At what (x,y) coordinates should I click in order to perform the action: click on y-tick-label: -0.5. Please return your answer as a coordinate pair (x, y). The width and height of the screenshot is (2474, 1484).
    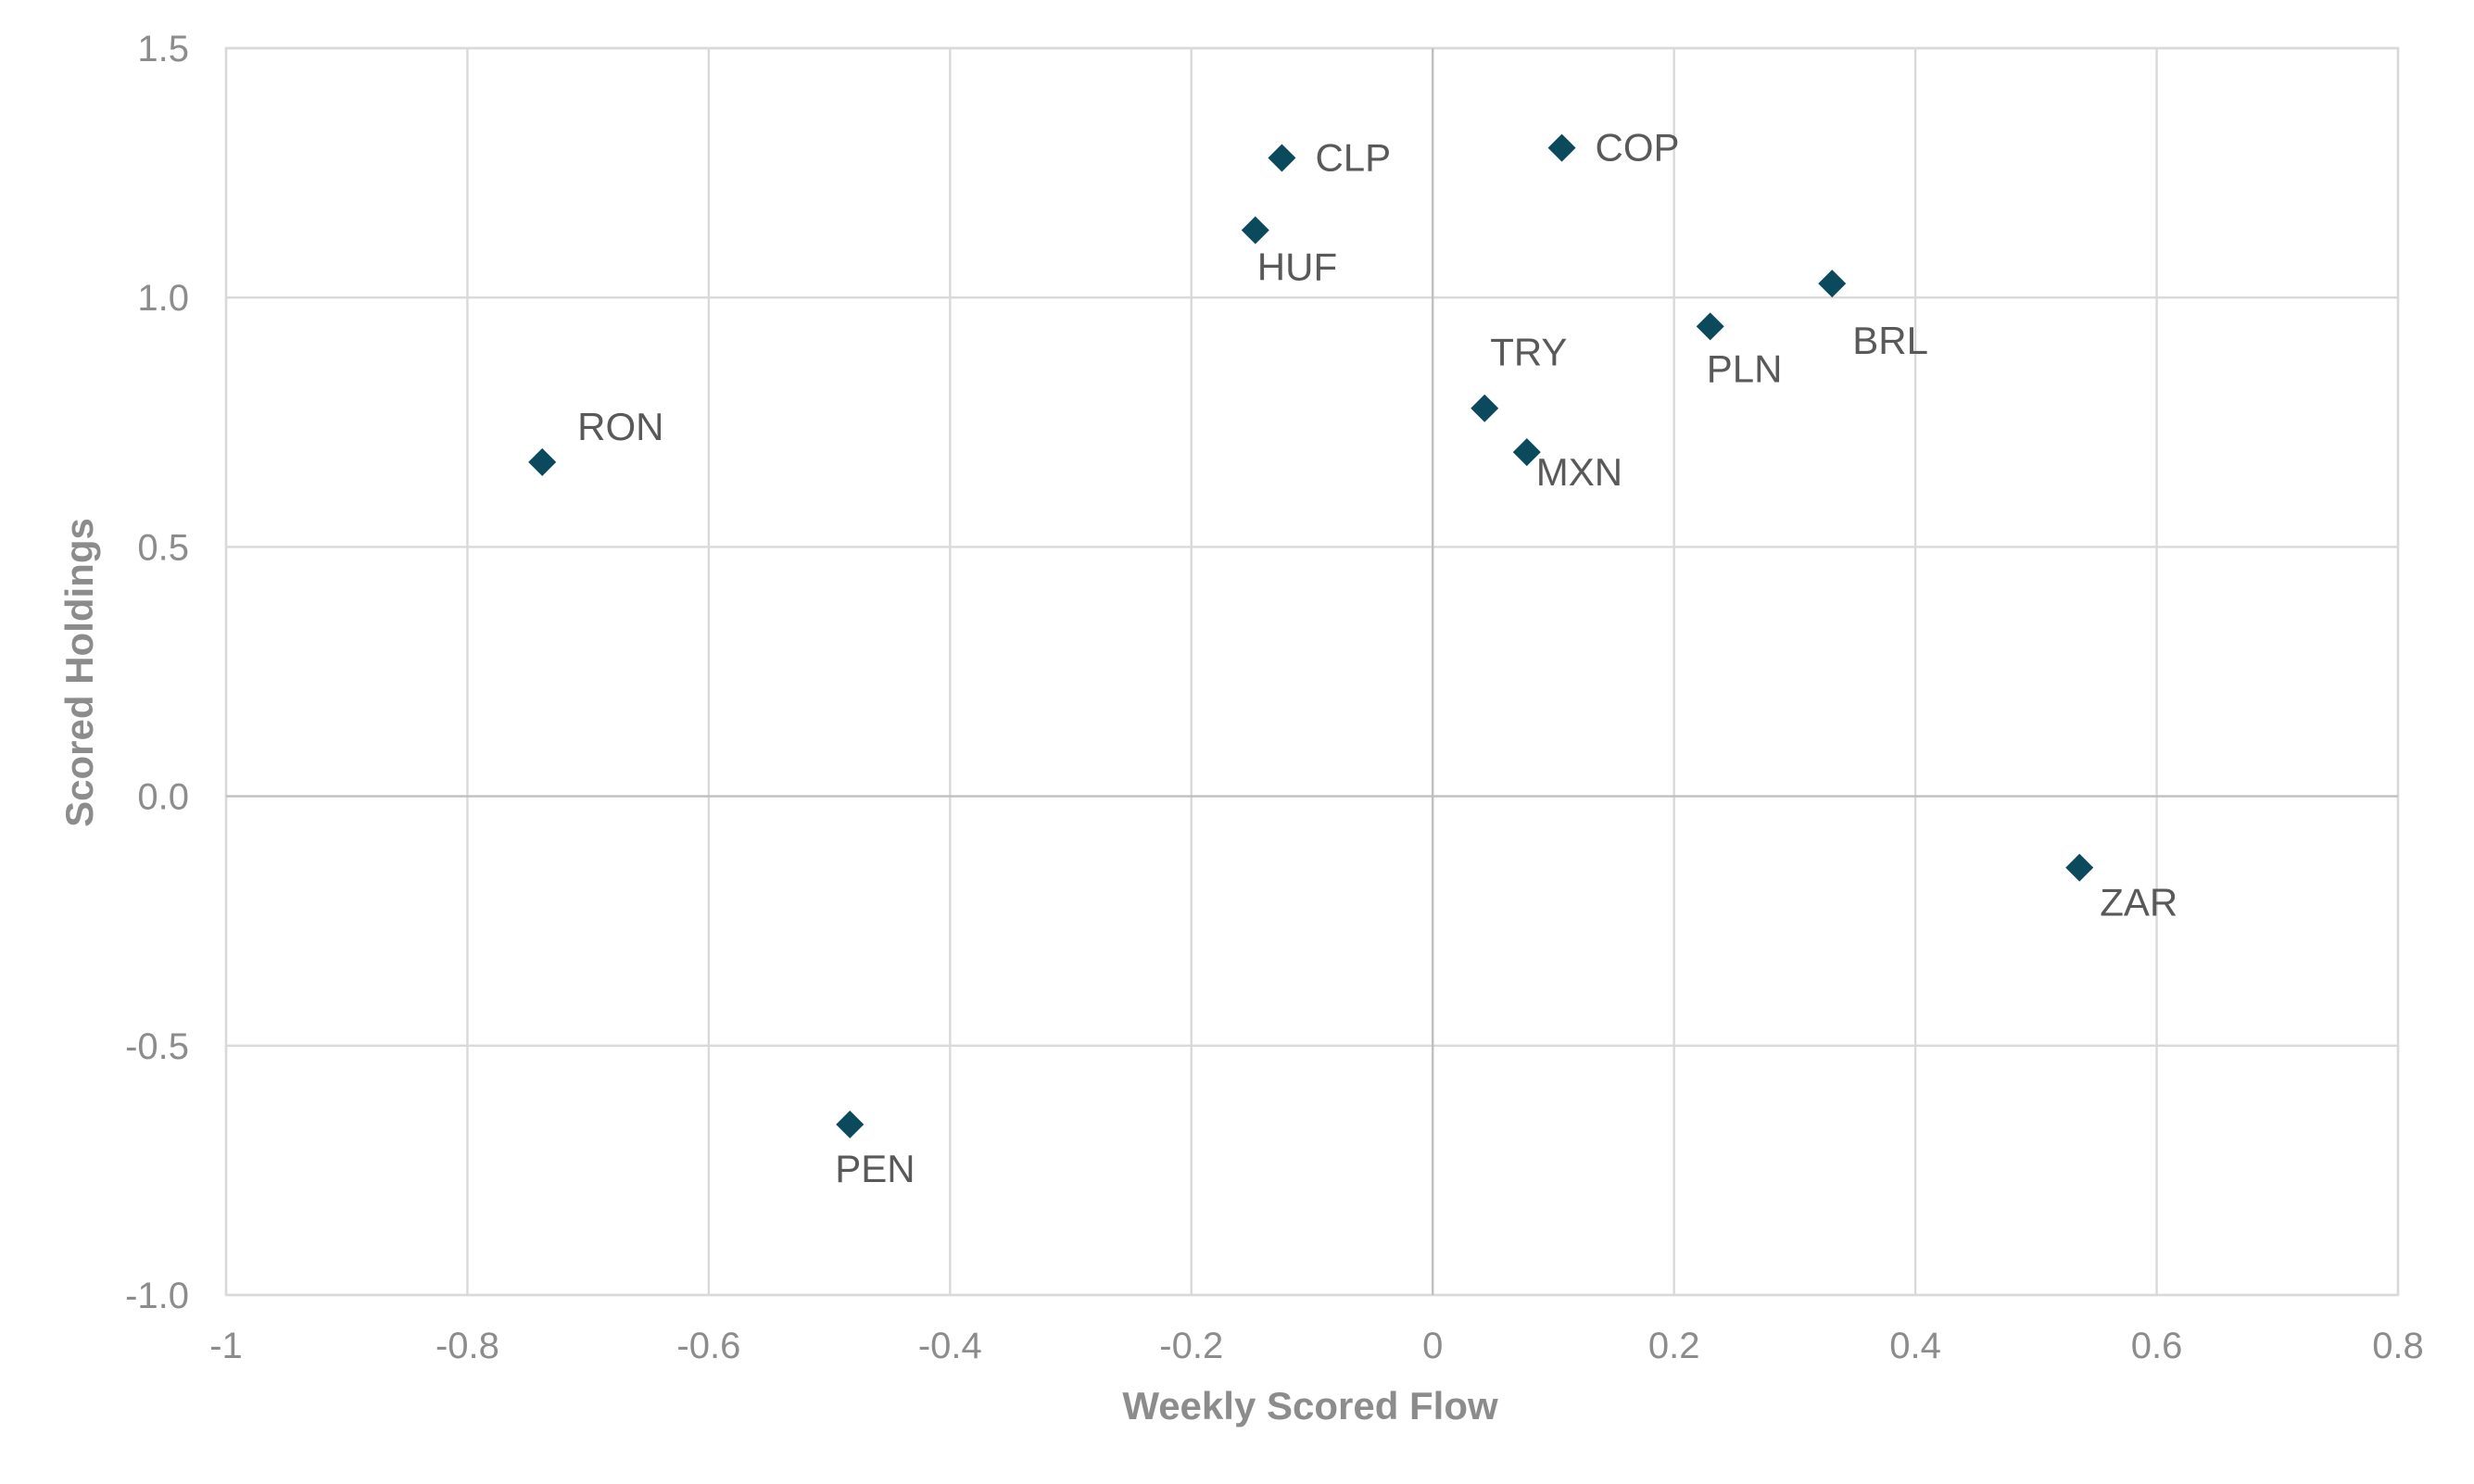
    Looking at the image, I should click on (157, 1046).